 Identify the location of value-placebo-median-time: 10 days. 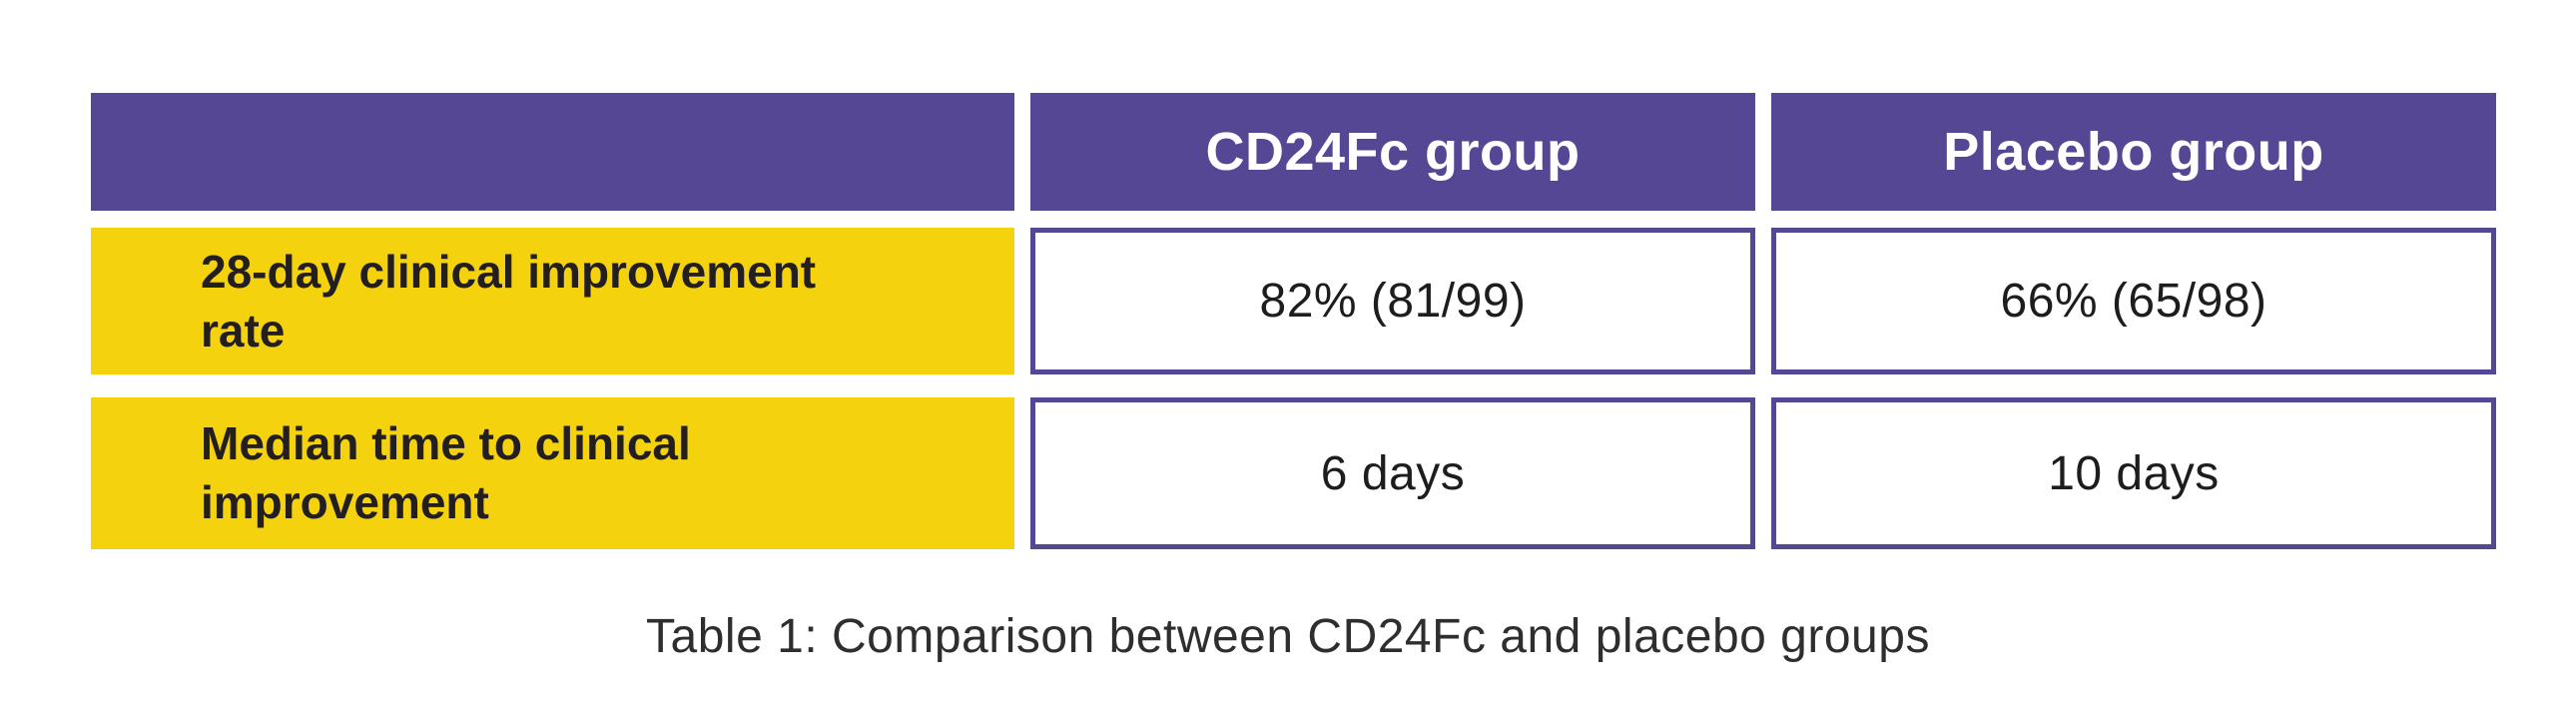
(2133, 473).